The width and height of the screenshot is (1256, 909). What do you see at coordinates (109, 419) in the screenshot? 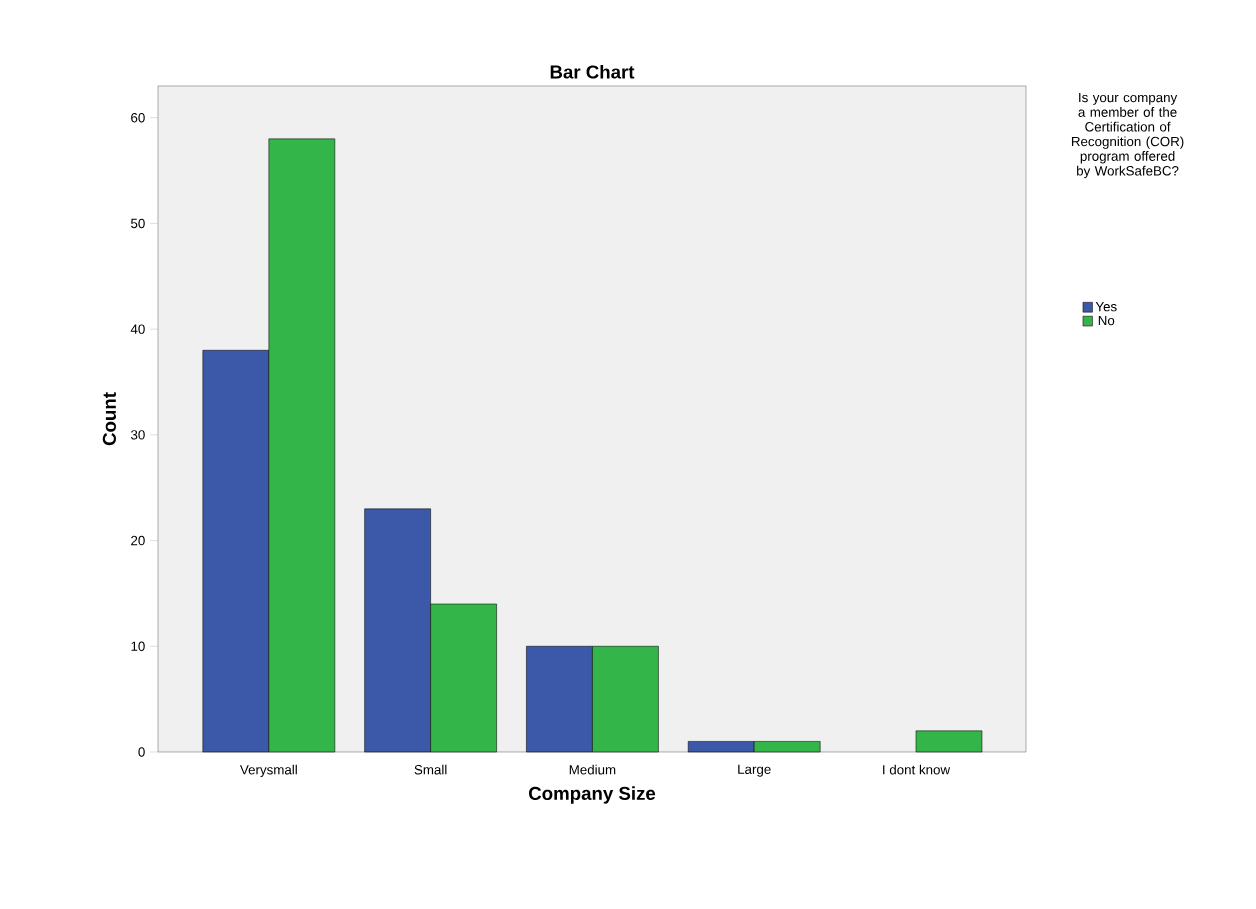
I see `y-axis-title: Count` at bounding box center [109, 419].